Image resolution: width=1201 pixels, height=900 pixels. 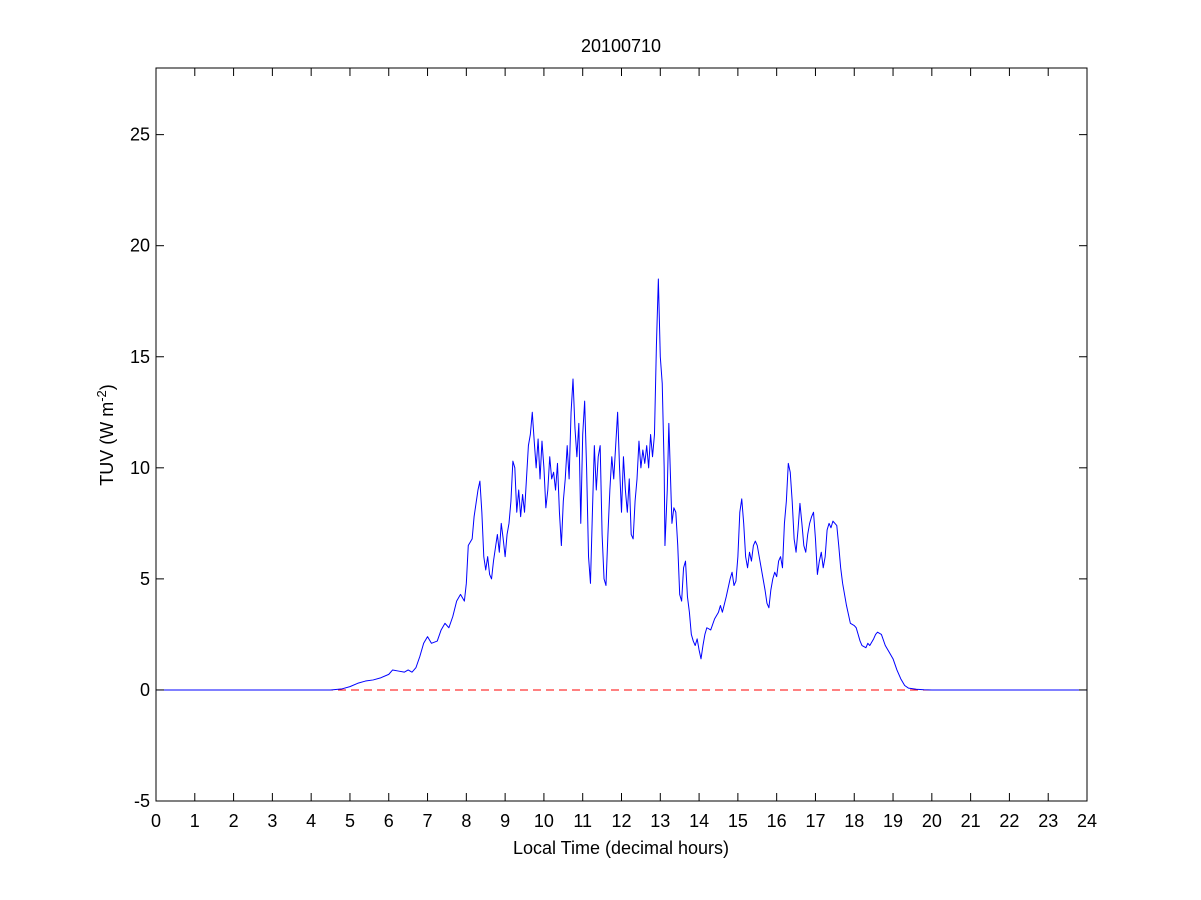 I want to click on x-tick-label: 3, so click(x=272, y=821).